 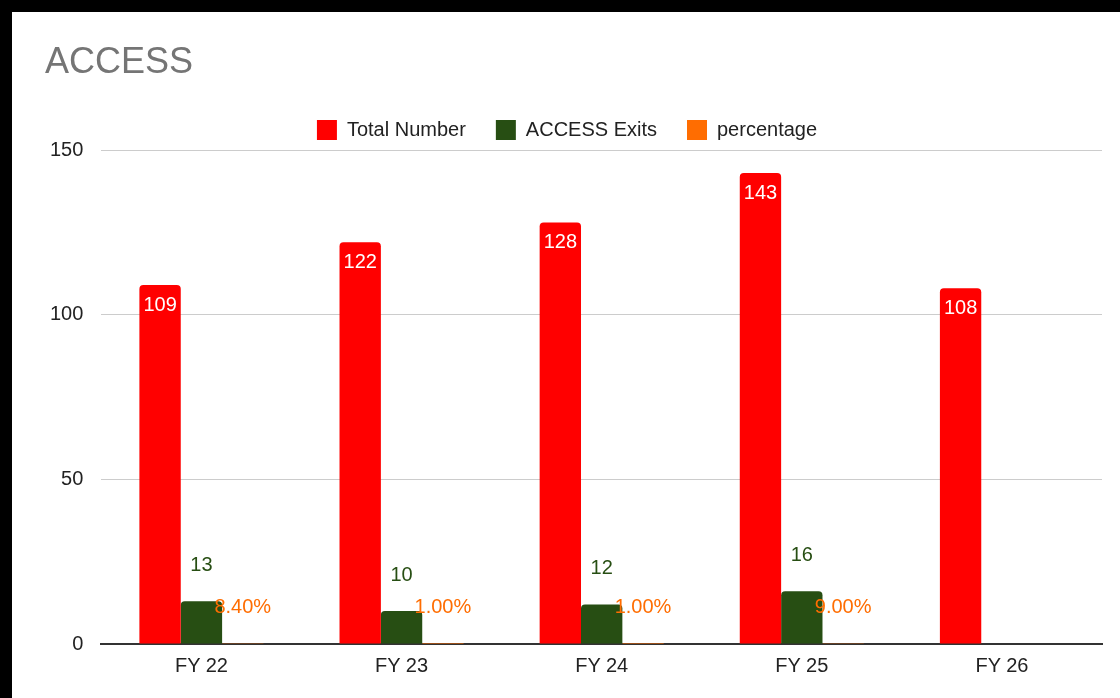 What do you see at coordinates (119, 61) in the screenshot?
I see `chart-title: ACCESS` at bounding box center [119, 61].